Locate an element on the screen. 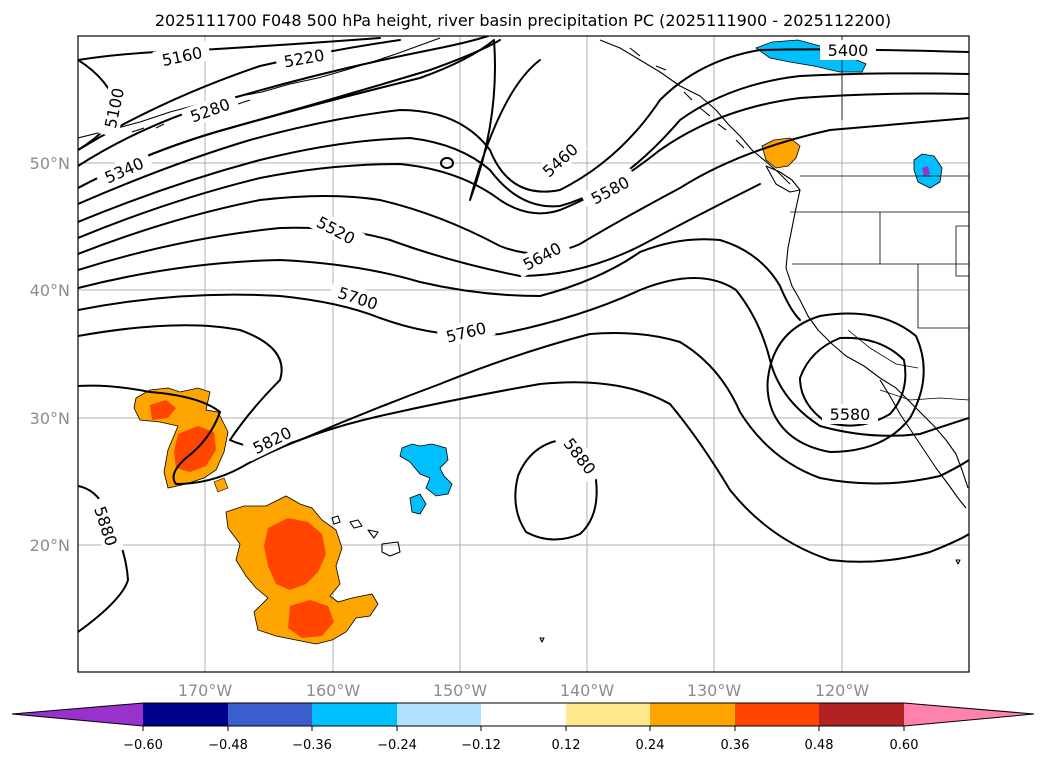  lon-label: 130°W is located at coordinates (714, 690).